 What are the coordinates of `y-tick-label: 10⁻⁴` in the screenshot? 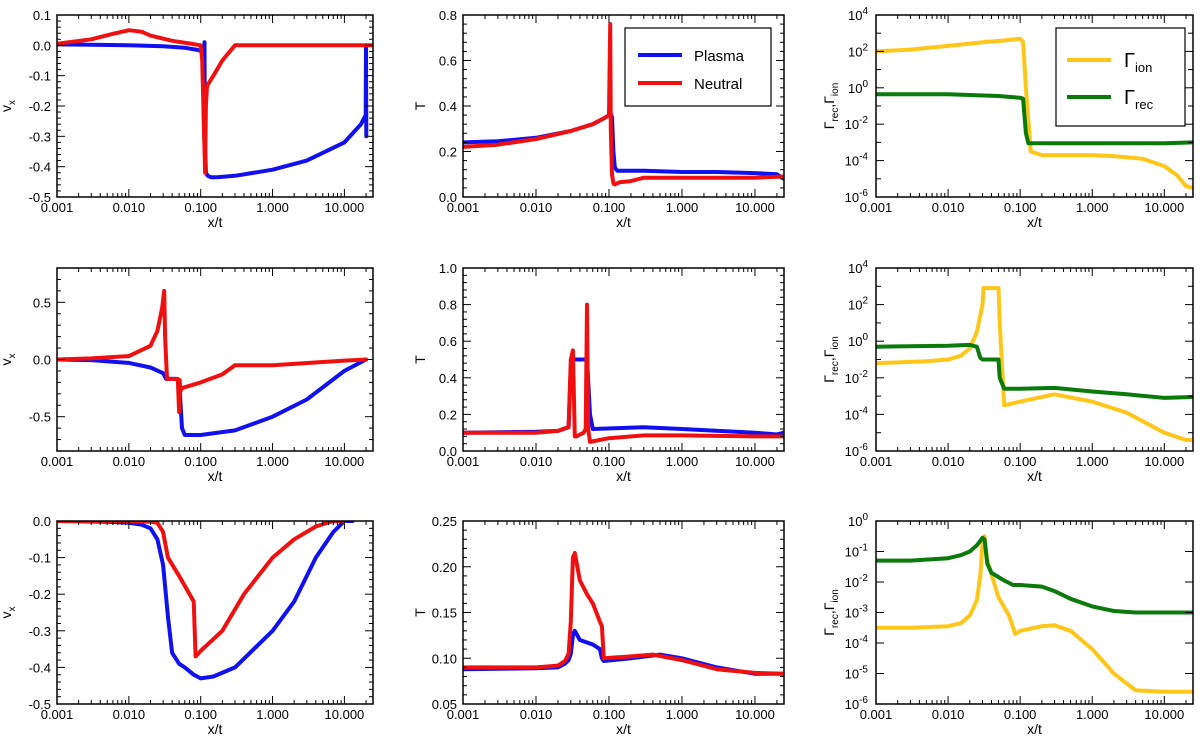 It's located at (857, 160).